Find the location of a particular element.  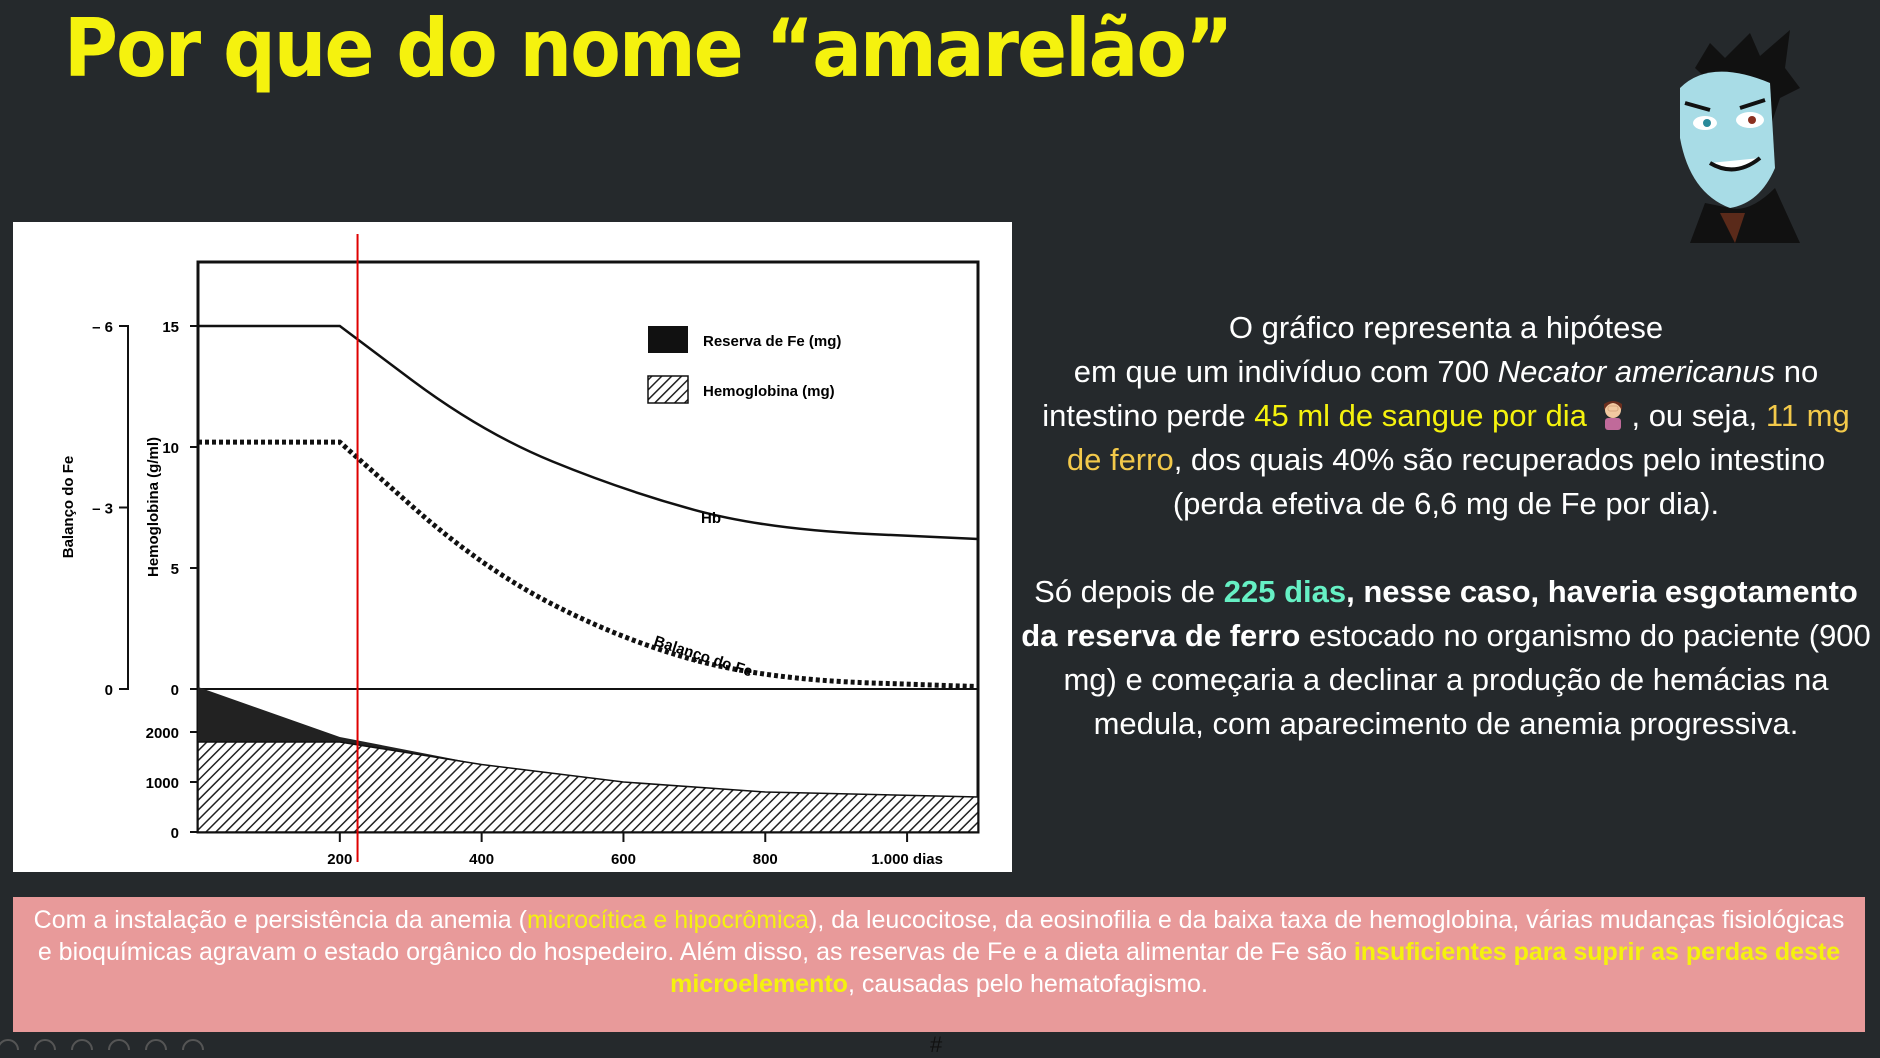

hb-tick-label: 15 is located at coordinates (170, 327).